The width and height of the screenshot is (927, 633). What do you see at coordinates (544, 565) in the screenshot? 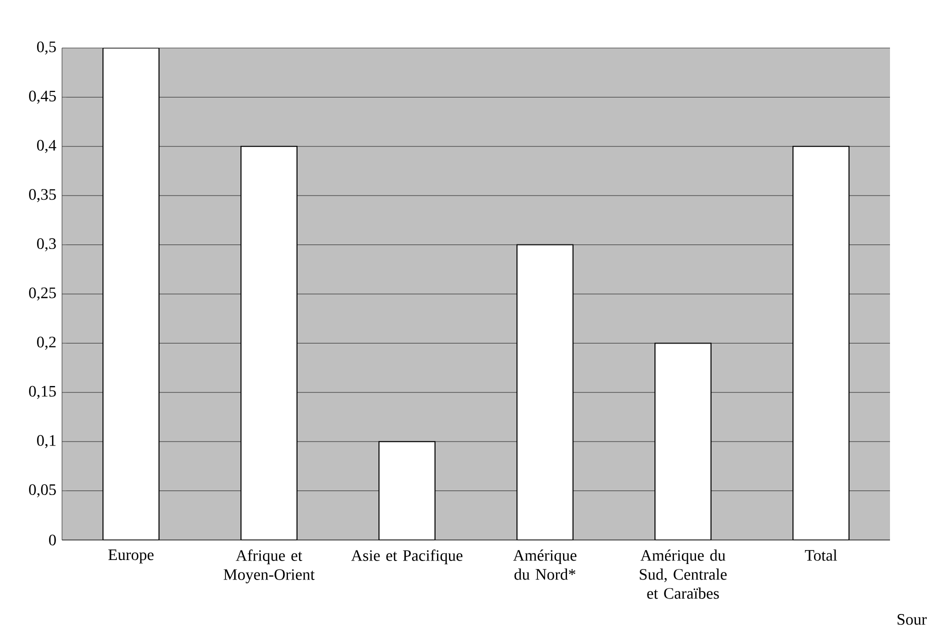
I see `x-tick-label: Amérique du Nord*` at bounding box center [544, 565].